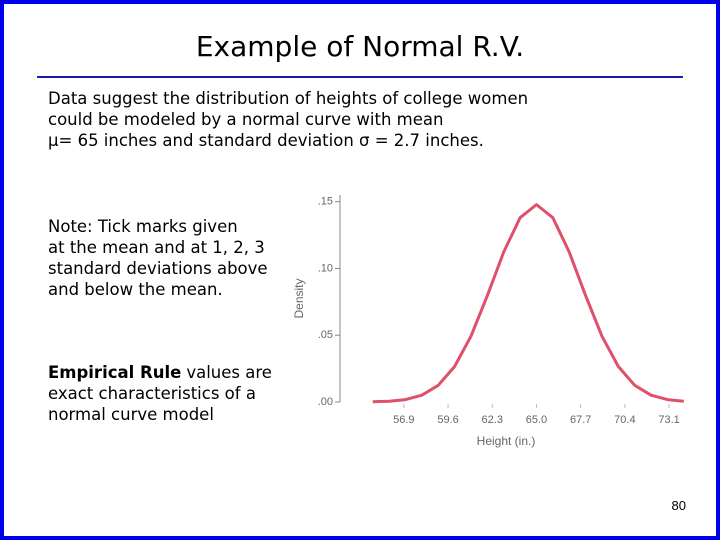 The height and width of the screenshot is (540, 720). I want to click on empirical-line: Empirical Rule values are, so click(160, 372).